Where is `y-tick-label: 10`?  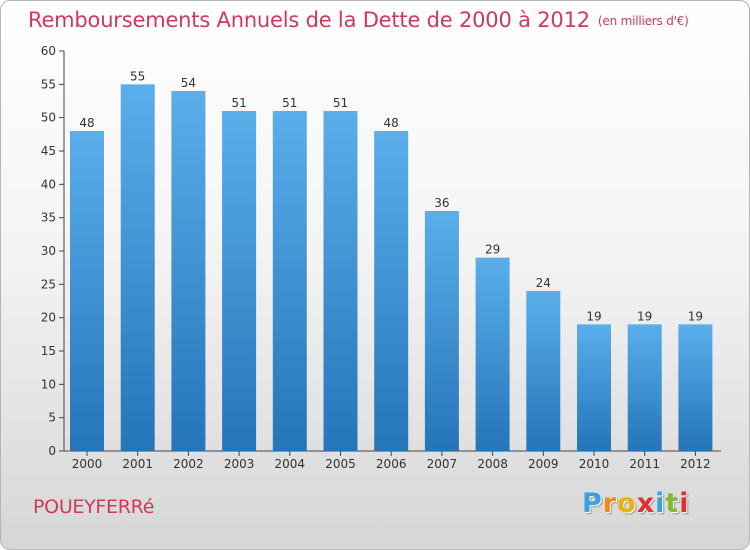 y-tick-label: 10 is located at coordinates (48, 384).